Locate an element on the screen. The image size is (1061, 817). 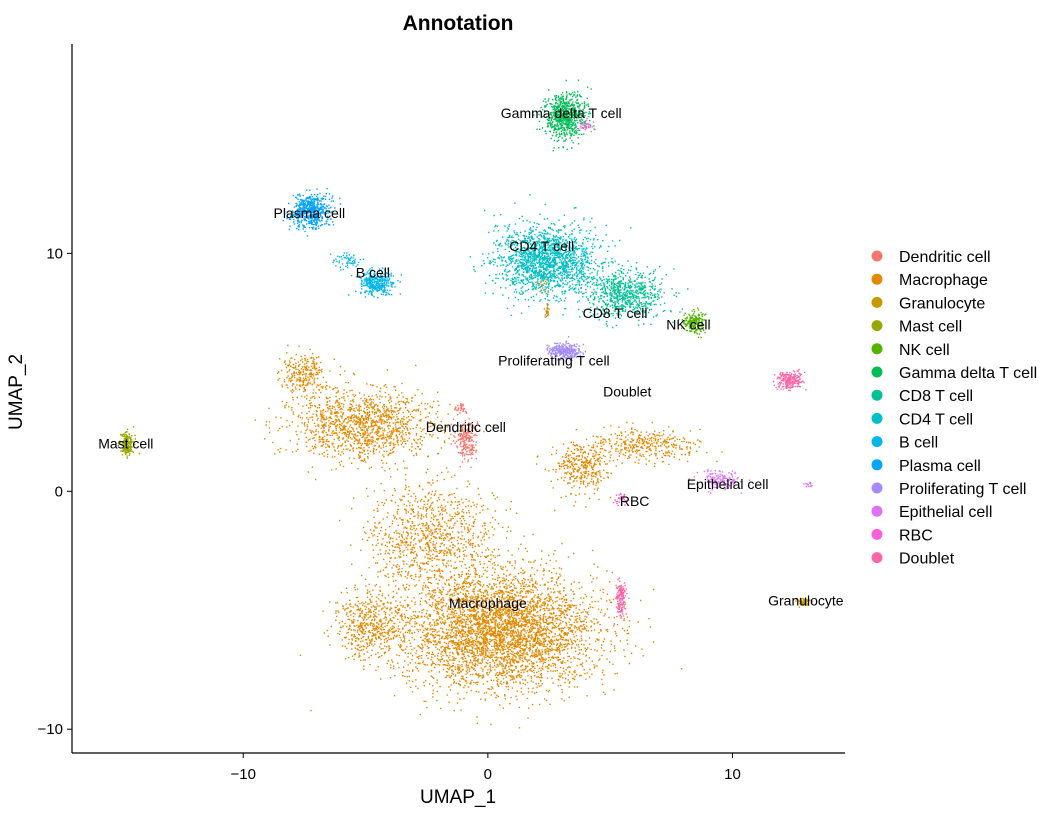
legend-item: NK cell is located at coordinates (910, 350).